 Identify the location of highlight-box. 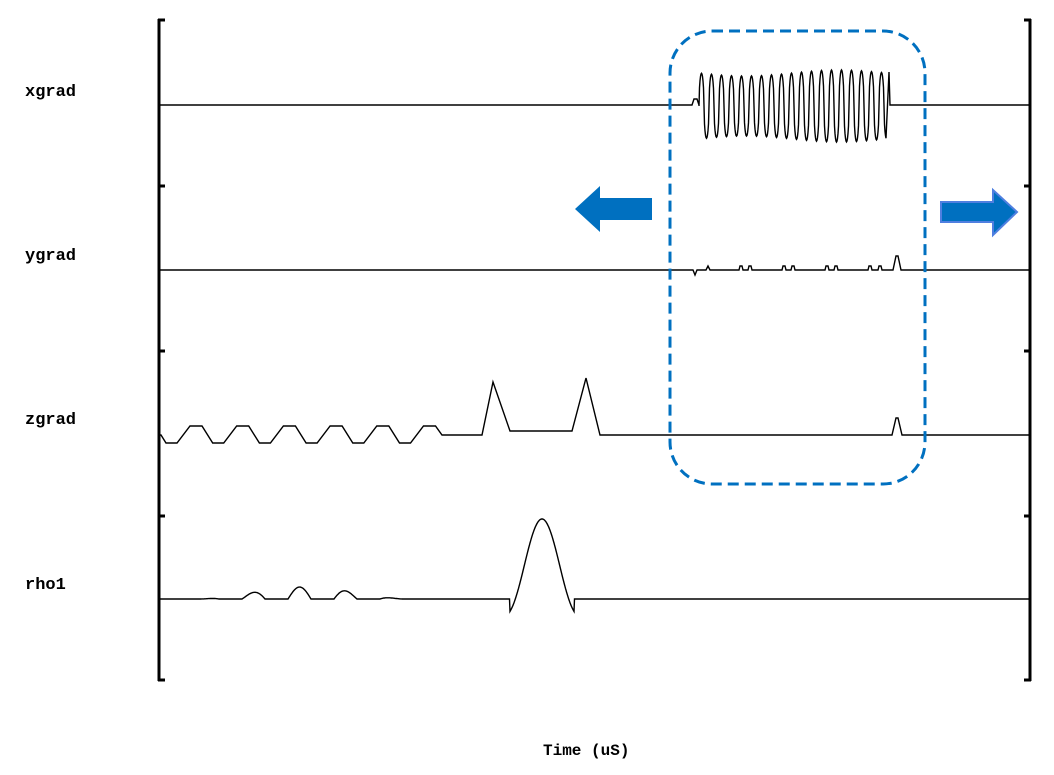
(797, 257).